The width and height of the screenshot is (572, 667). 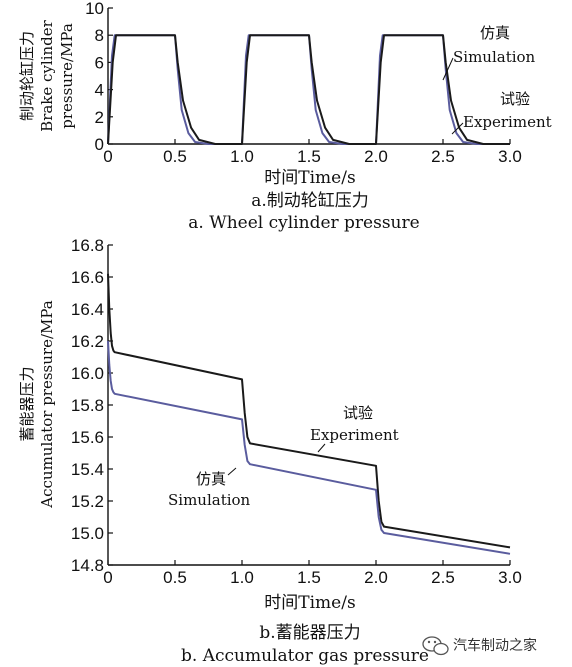 I want to click on chart-a-x-tick-label: 1.5, so click(x=309, y=156).